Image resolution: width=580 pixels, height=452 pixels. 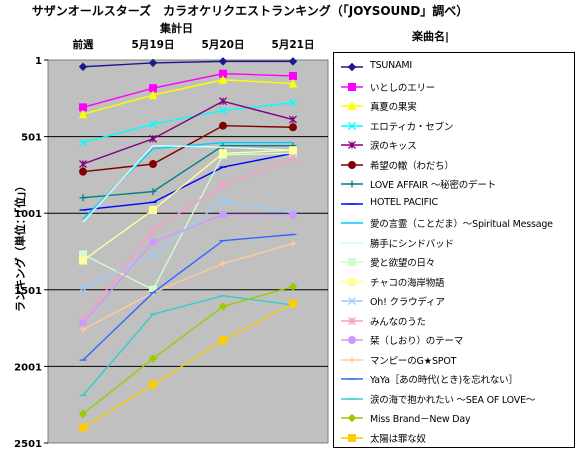 I want to click on legend-label: 希望の轍（わだち）, so click(x=412, y=166).